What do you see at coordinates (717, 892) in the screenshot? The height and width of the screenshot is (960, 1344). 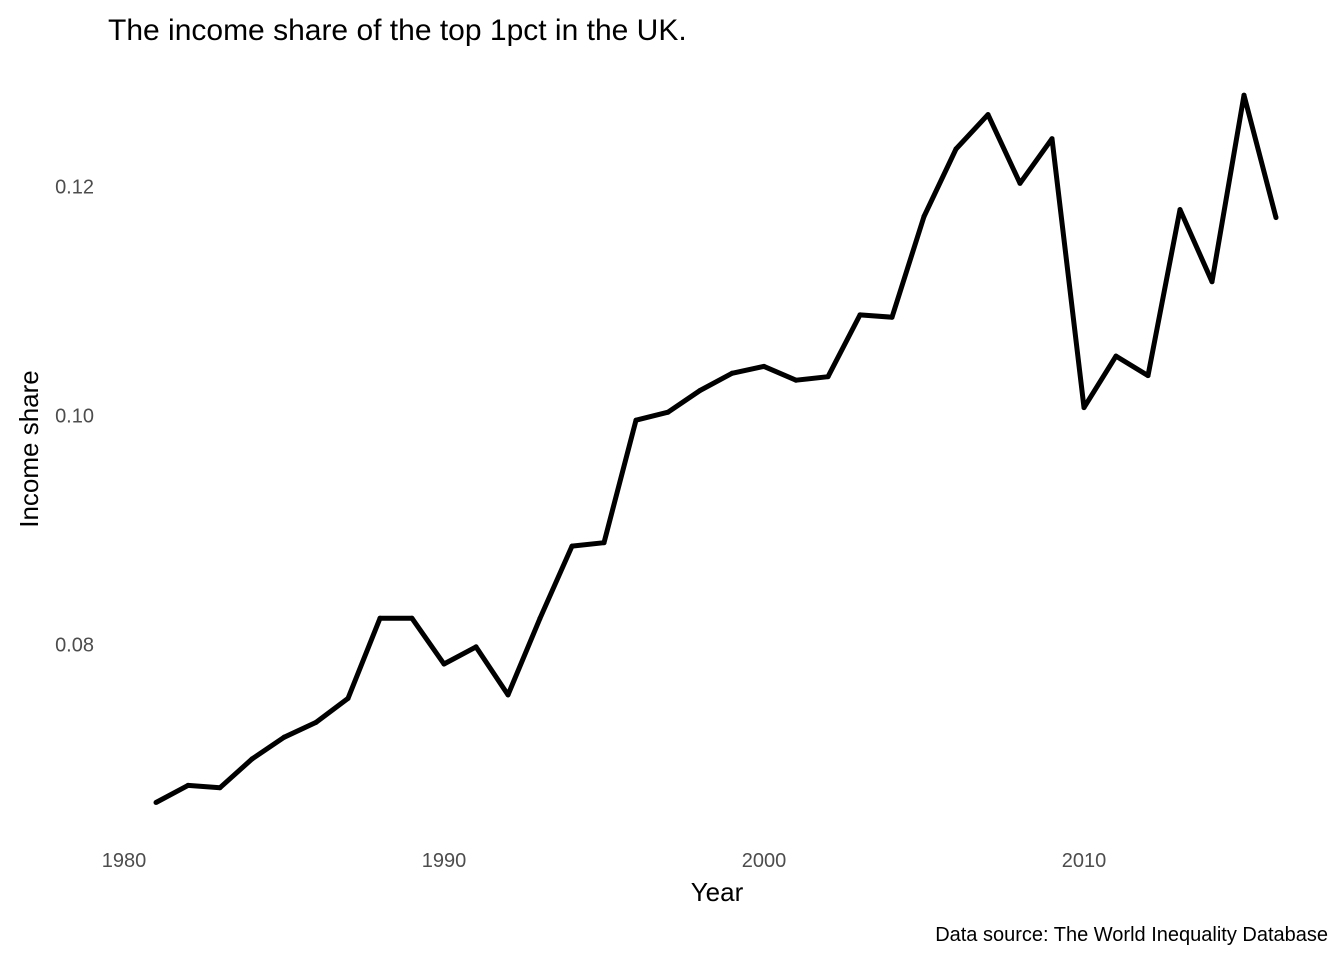 I see `x-axis-title: Year` at bounding box center [717, 892].